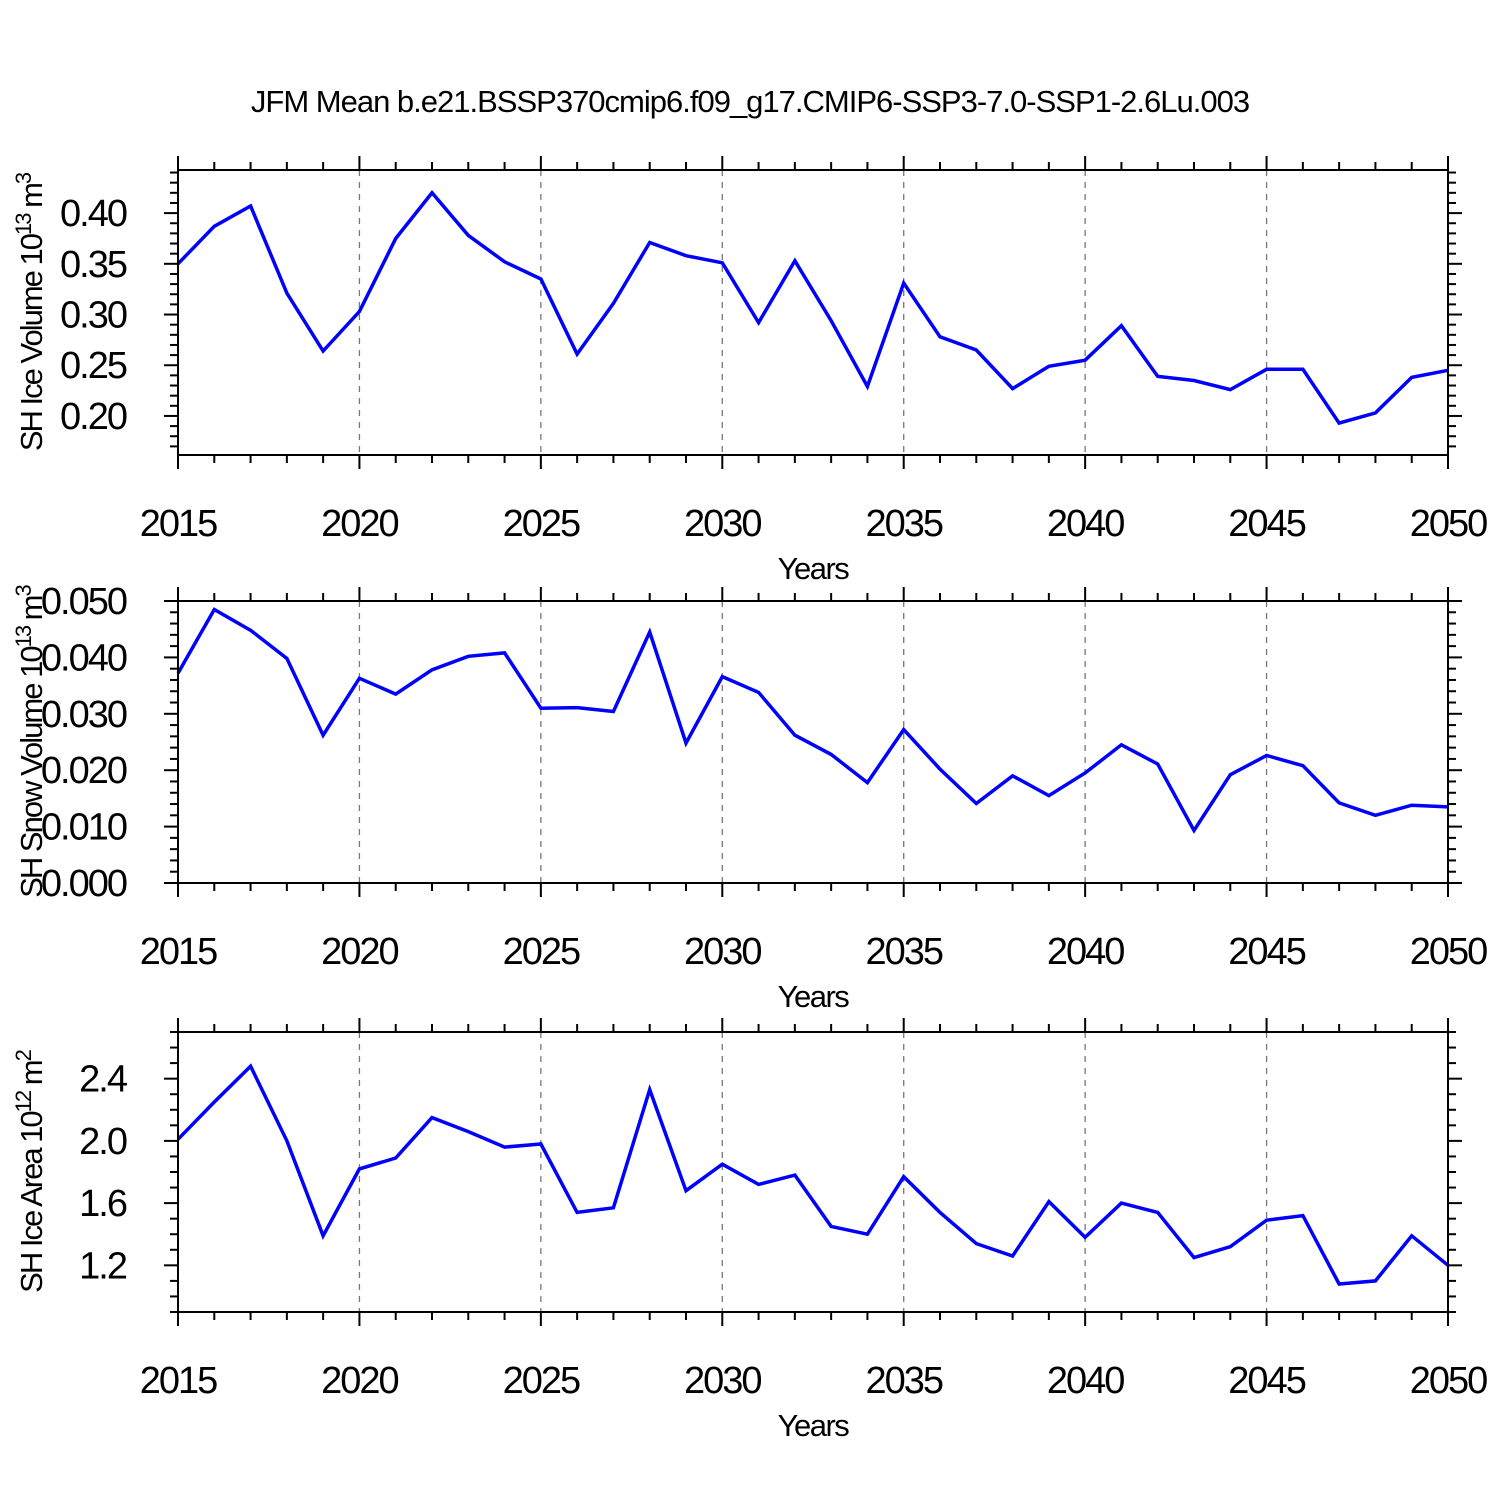 The height and width of the screenshot is (1500, 1500). What do you see at coordinates (23, 1055) in the screenshot?
I see `y-axis-label-superscript: 2` at bounding box center [23, 1055].